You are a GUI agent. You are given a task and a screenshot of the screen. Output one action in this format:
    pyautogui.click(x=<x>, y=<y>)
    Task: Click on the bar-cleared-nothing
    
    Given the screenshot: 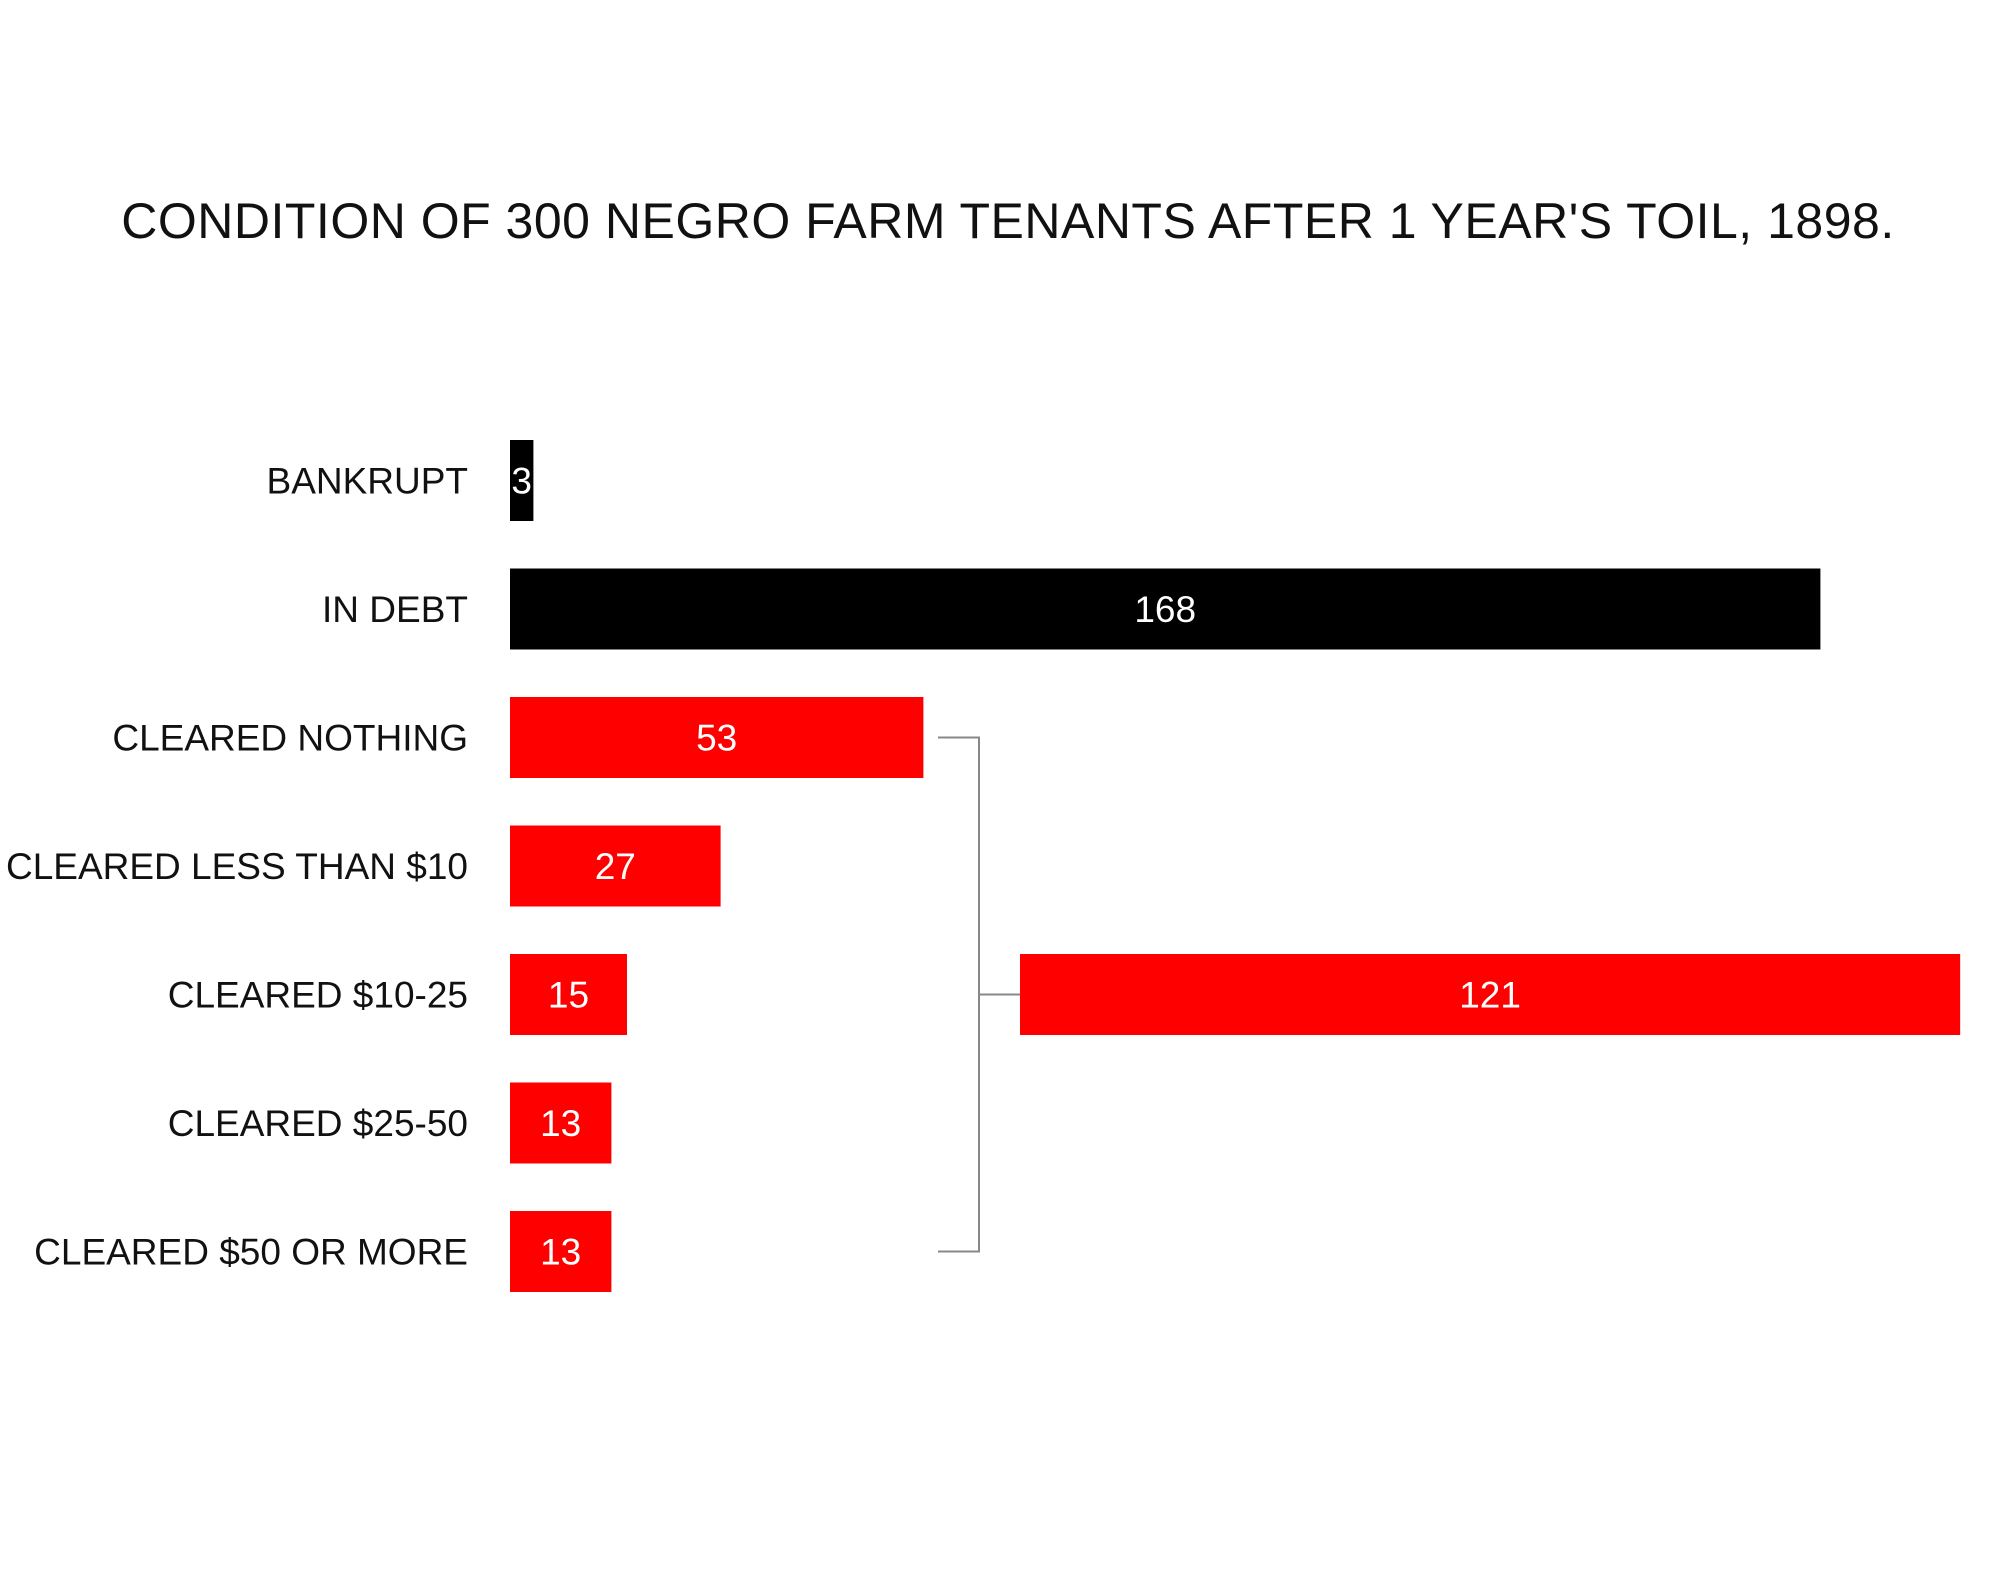 What is the action you would take?
    pyautogui.click(x=717, y=737)
    